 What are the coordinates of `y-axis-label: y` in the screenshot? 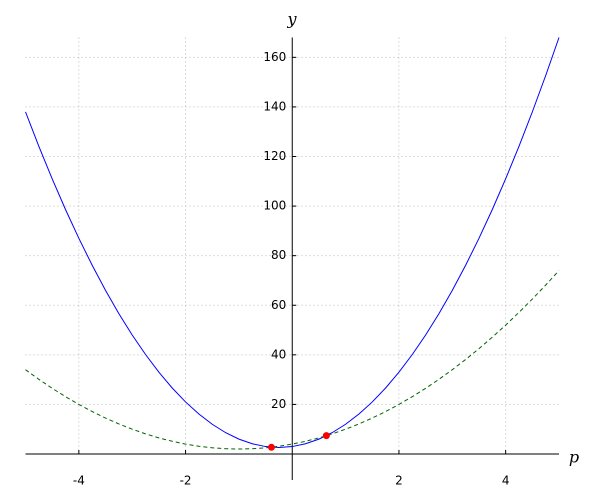 It's located at (291, 19).